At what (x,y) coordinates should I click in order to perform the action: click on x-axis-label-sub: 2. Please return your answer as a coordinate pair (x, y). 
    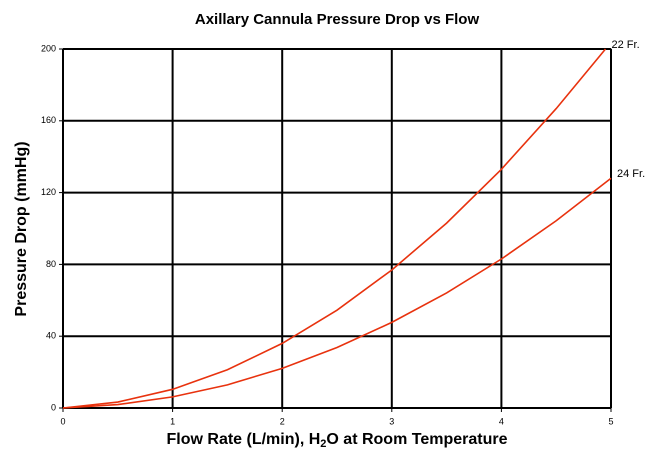
    Looking at the image, I should click on (323, 444).